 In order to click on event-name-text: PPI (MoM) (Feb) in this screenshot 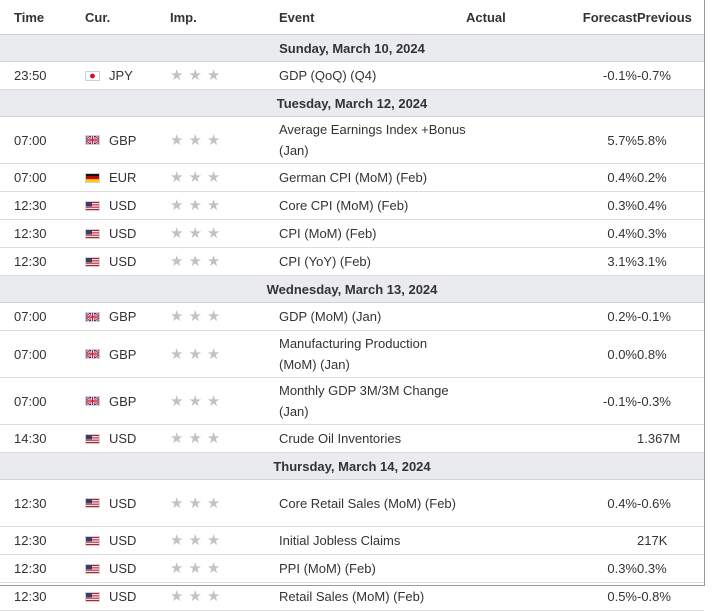, I will do `click(327, 568)`.